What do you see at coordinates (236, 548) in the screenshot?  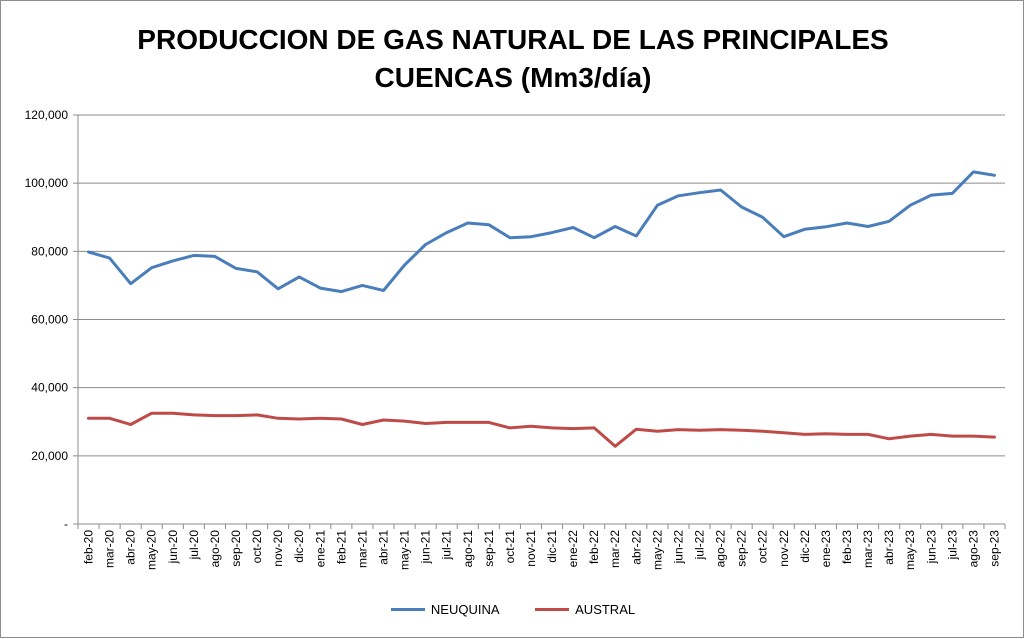 I see `x-tick-label: sep-20` at bounding box center [236, 548].